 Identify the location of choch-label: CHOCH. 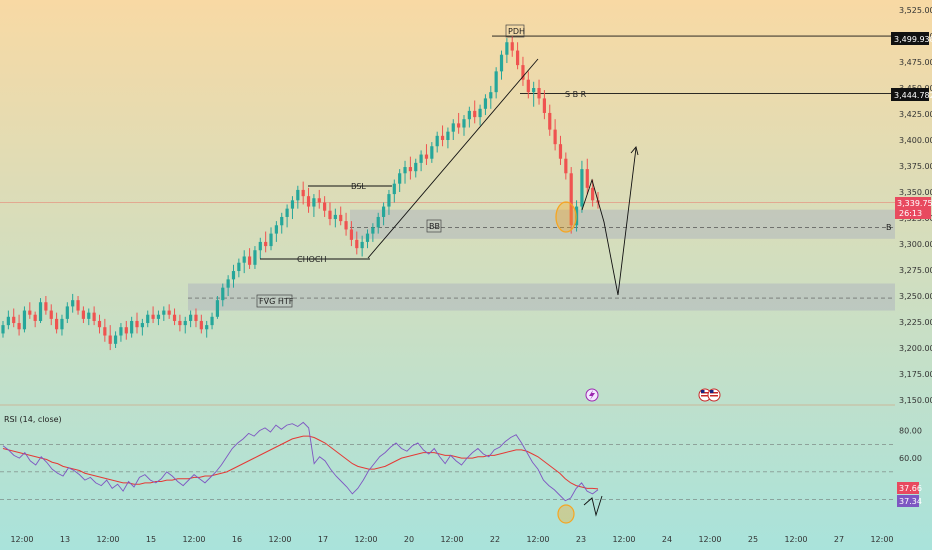
(312, 259).